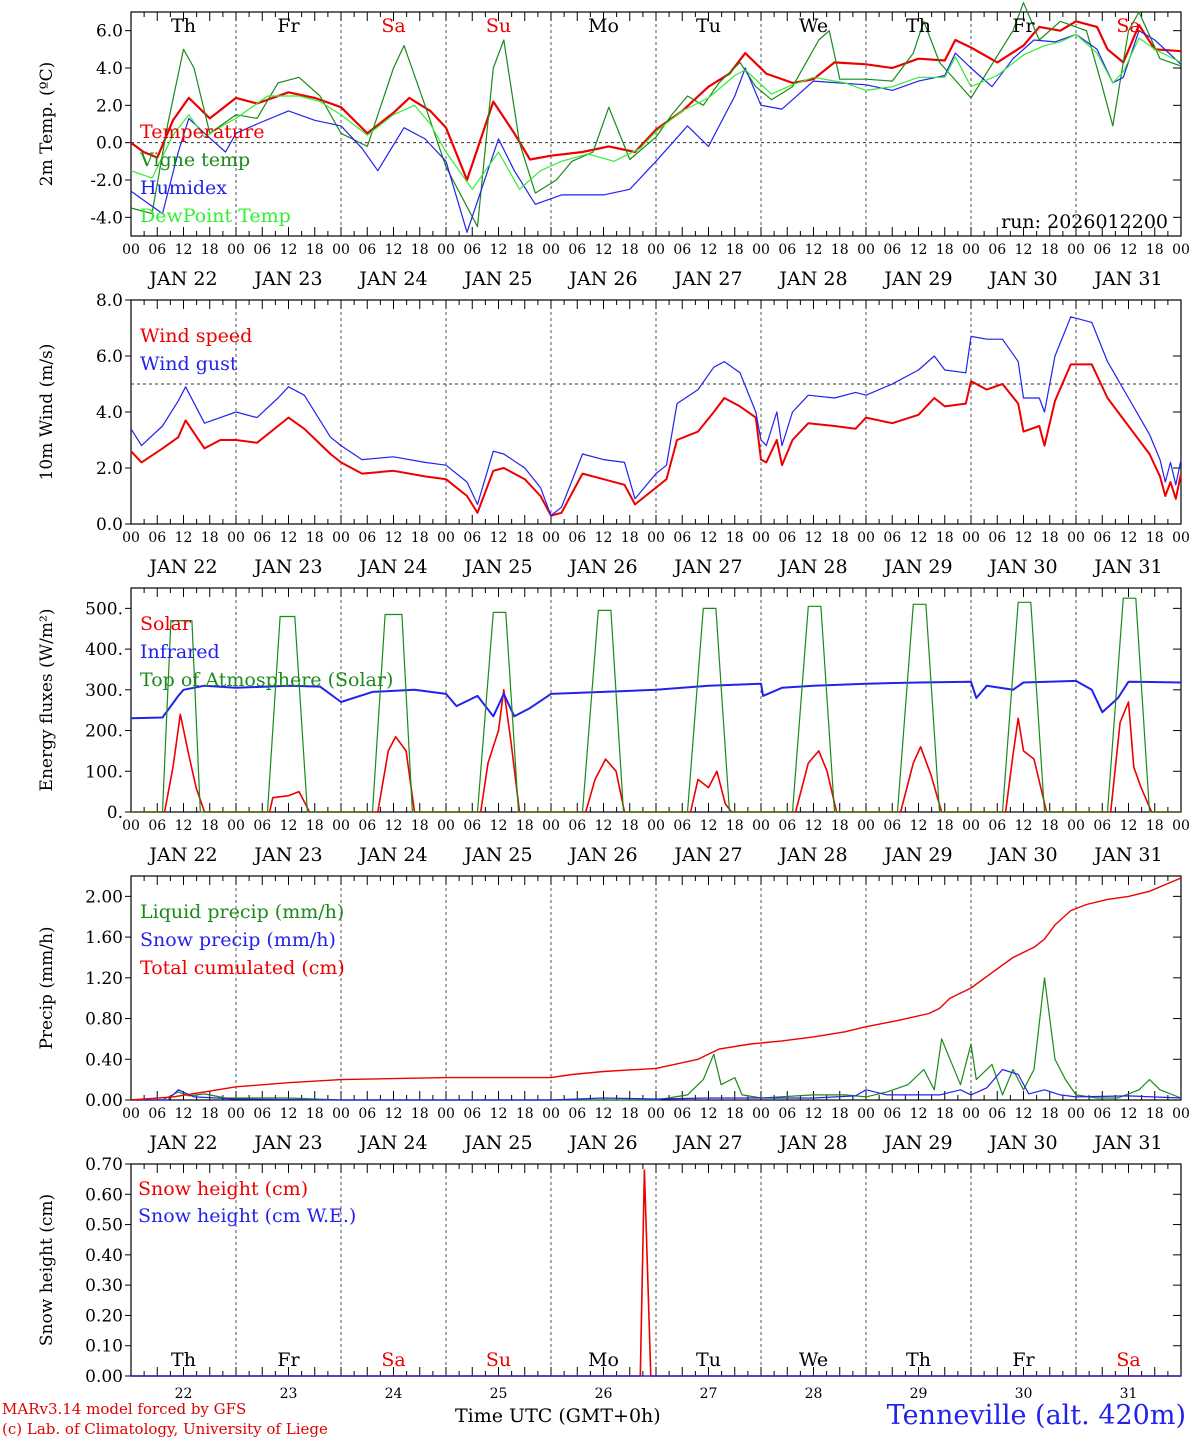  I want to click on date-label: JAN 22, so click(182, 567).